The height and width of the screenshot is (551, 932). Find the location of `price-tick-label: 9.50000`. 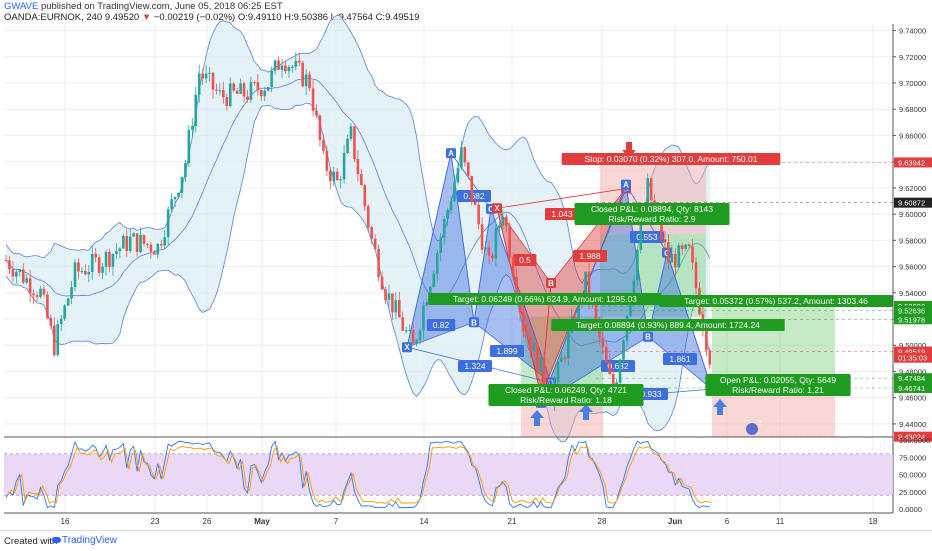

price-tick-label: 9.50000 is located at coordinates (912, 345).